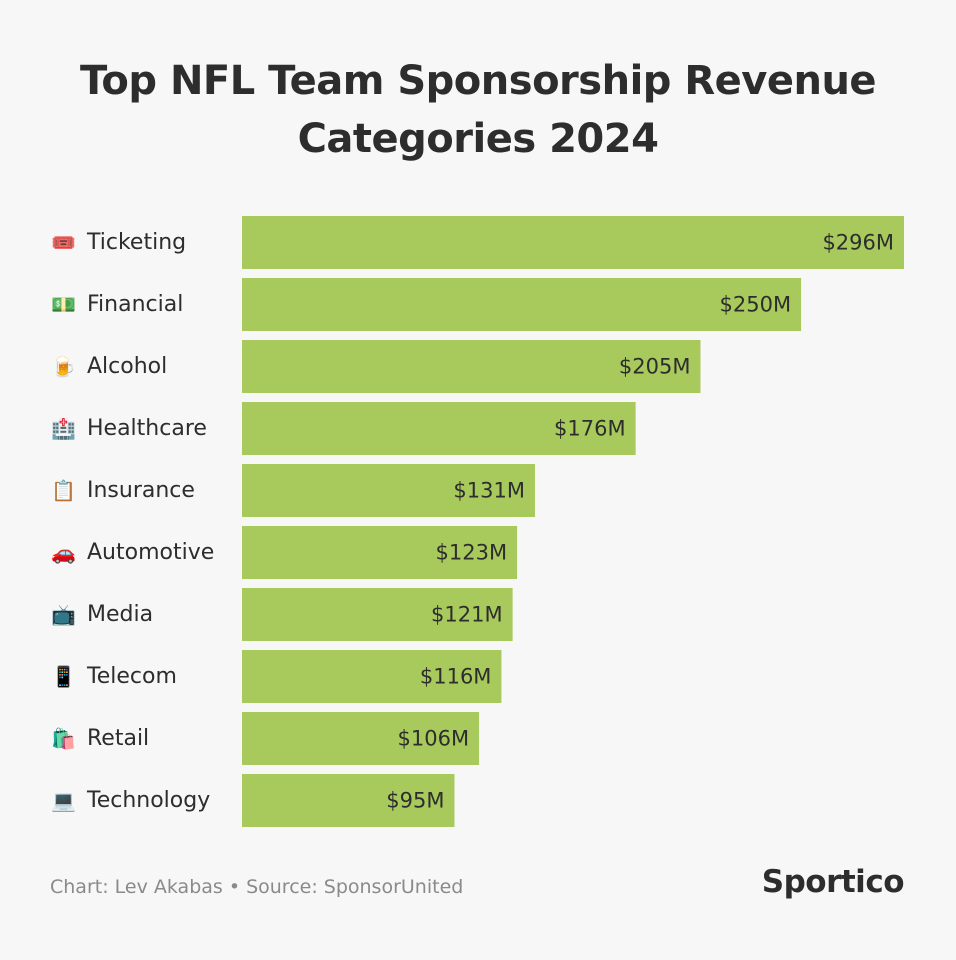 The width and height of the screenshot is (956, 960). I want to click on bar-ticketing, so click(573, 242).